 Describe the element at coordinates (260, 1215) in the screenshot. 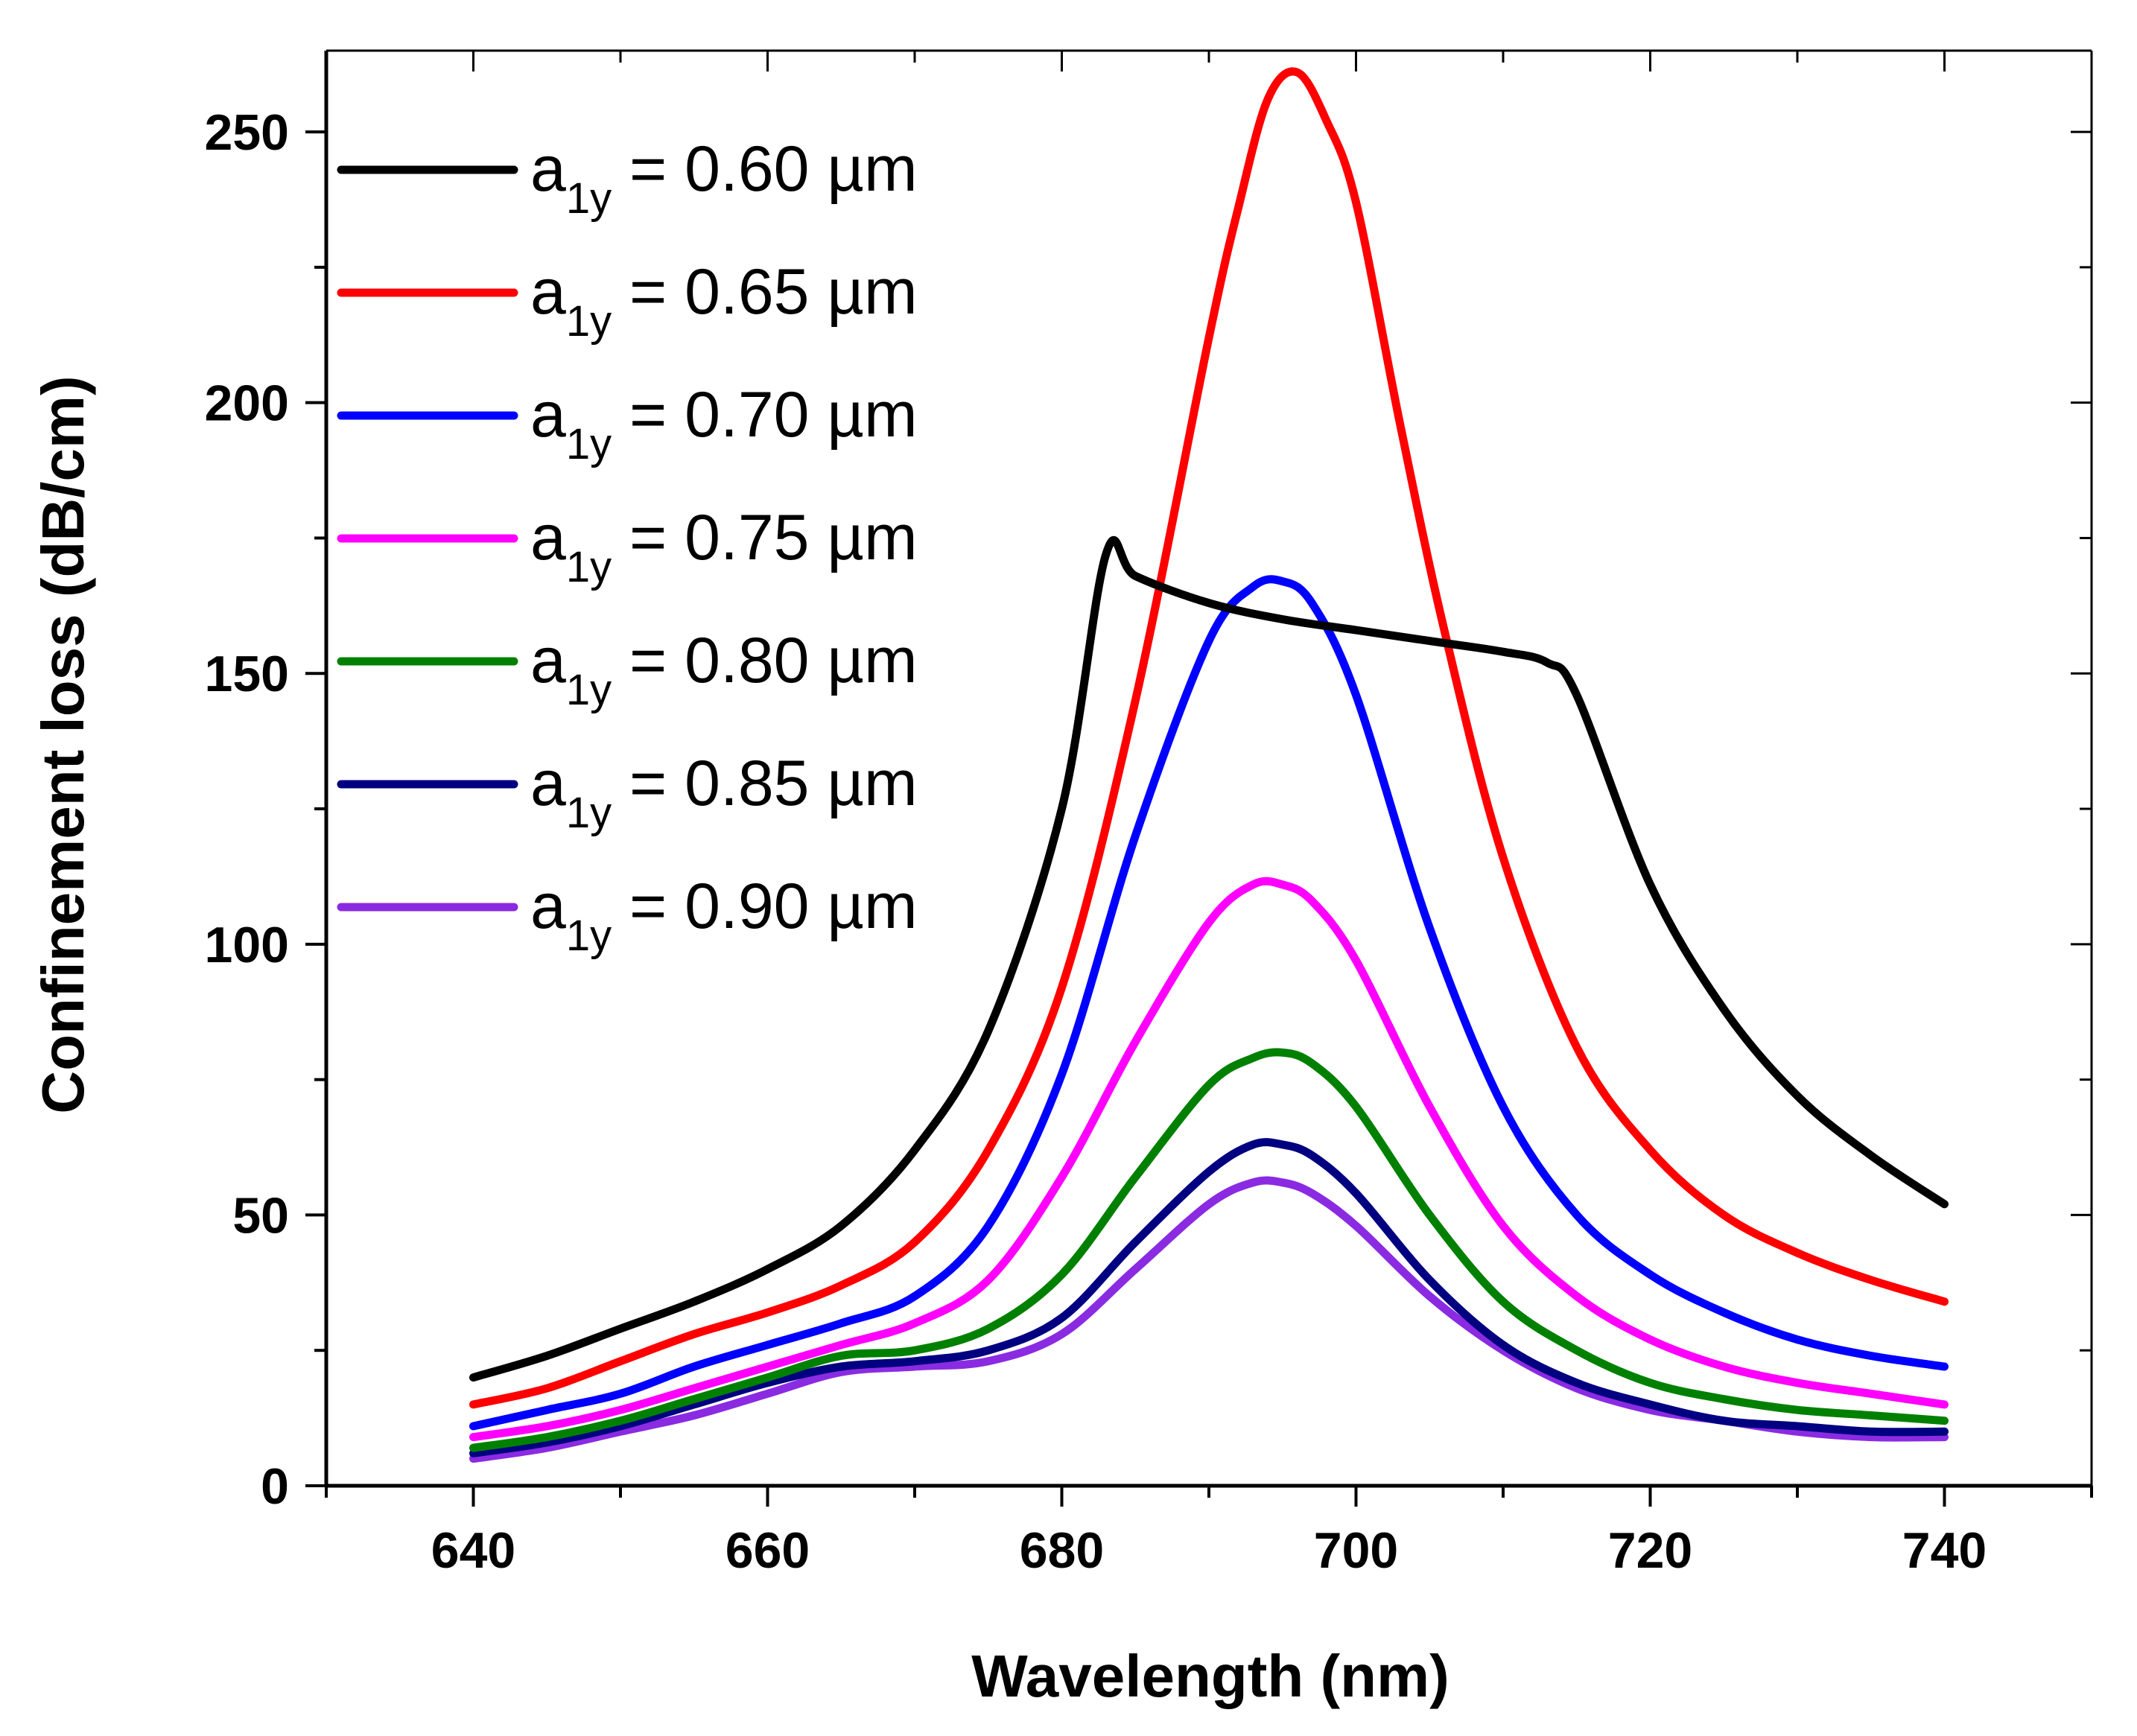

I see `y-tick-label: 50` at that location.